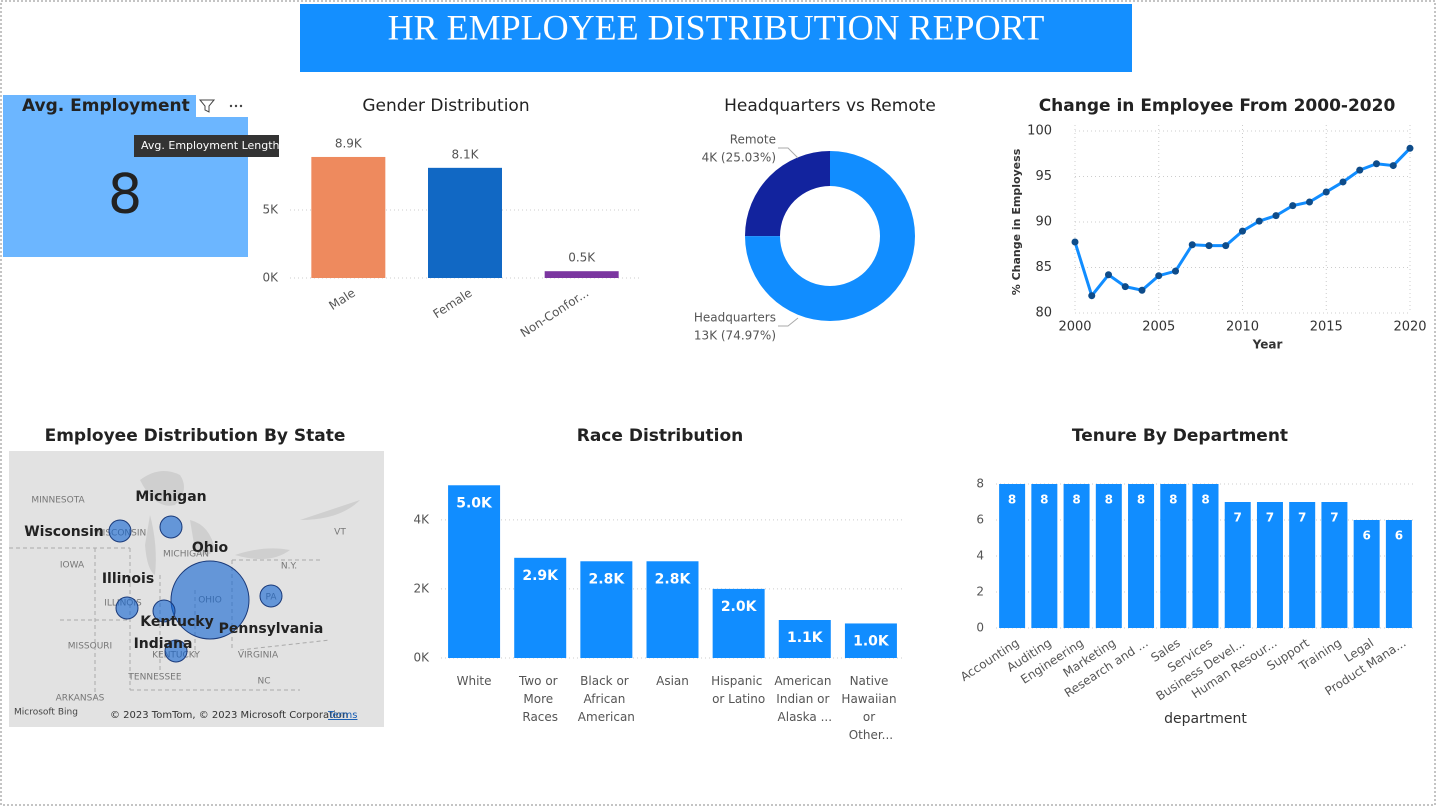 The image size is (1437, 807). Describe the element at coordinates (58, 501) in the screenshot. I see `map-place-label: MINNESOTA` at that location.